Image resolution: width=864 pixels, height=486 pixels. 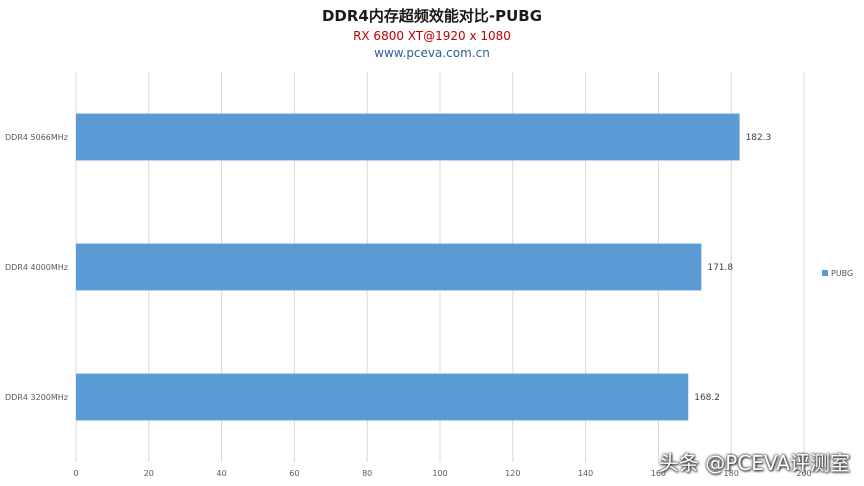 I want to click on legend-swatch, so click(x=825, y=273).